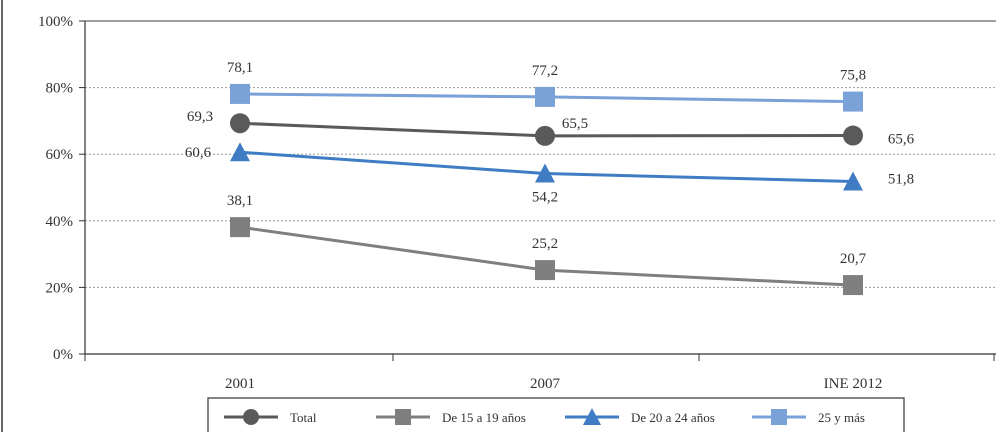  What do you see at coordinates (673, 417) in the screenshot?
I see `legend-label: De 20 a 24 años` at bounding box center [673, 417].